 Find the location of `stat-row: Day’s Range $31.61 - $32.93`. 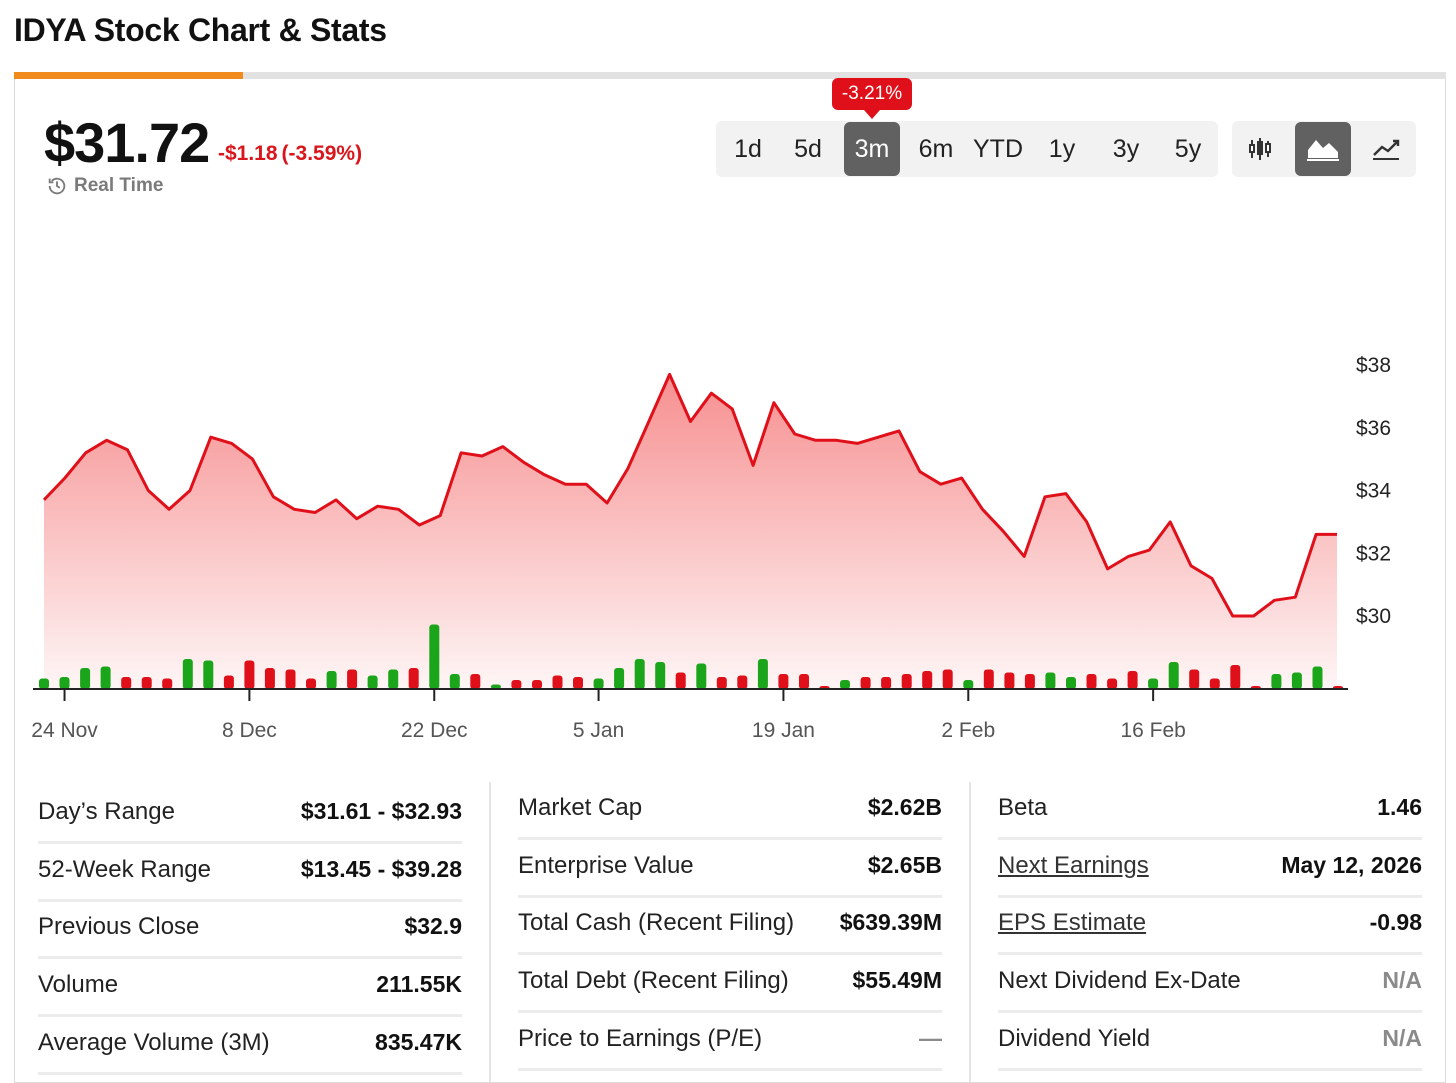

stat-row: Day’s Range $31.61 - $32.93 is located at coordinates (250, 814).